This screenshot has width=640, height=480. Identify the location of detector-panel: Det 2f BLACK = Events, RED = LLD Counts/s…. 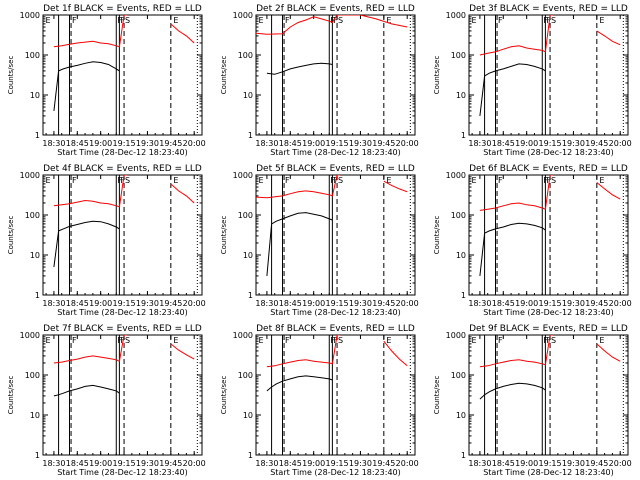
(319, 80).